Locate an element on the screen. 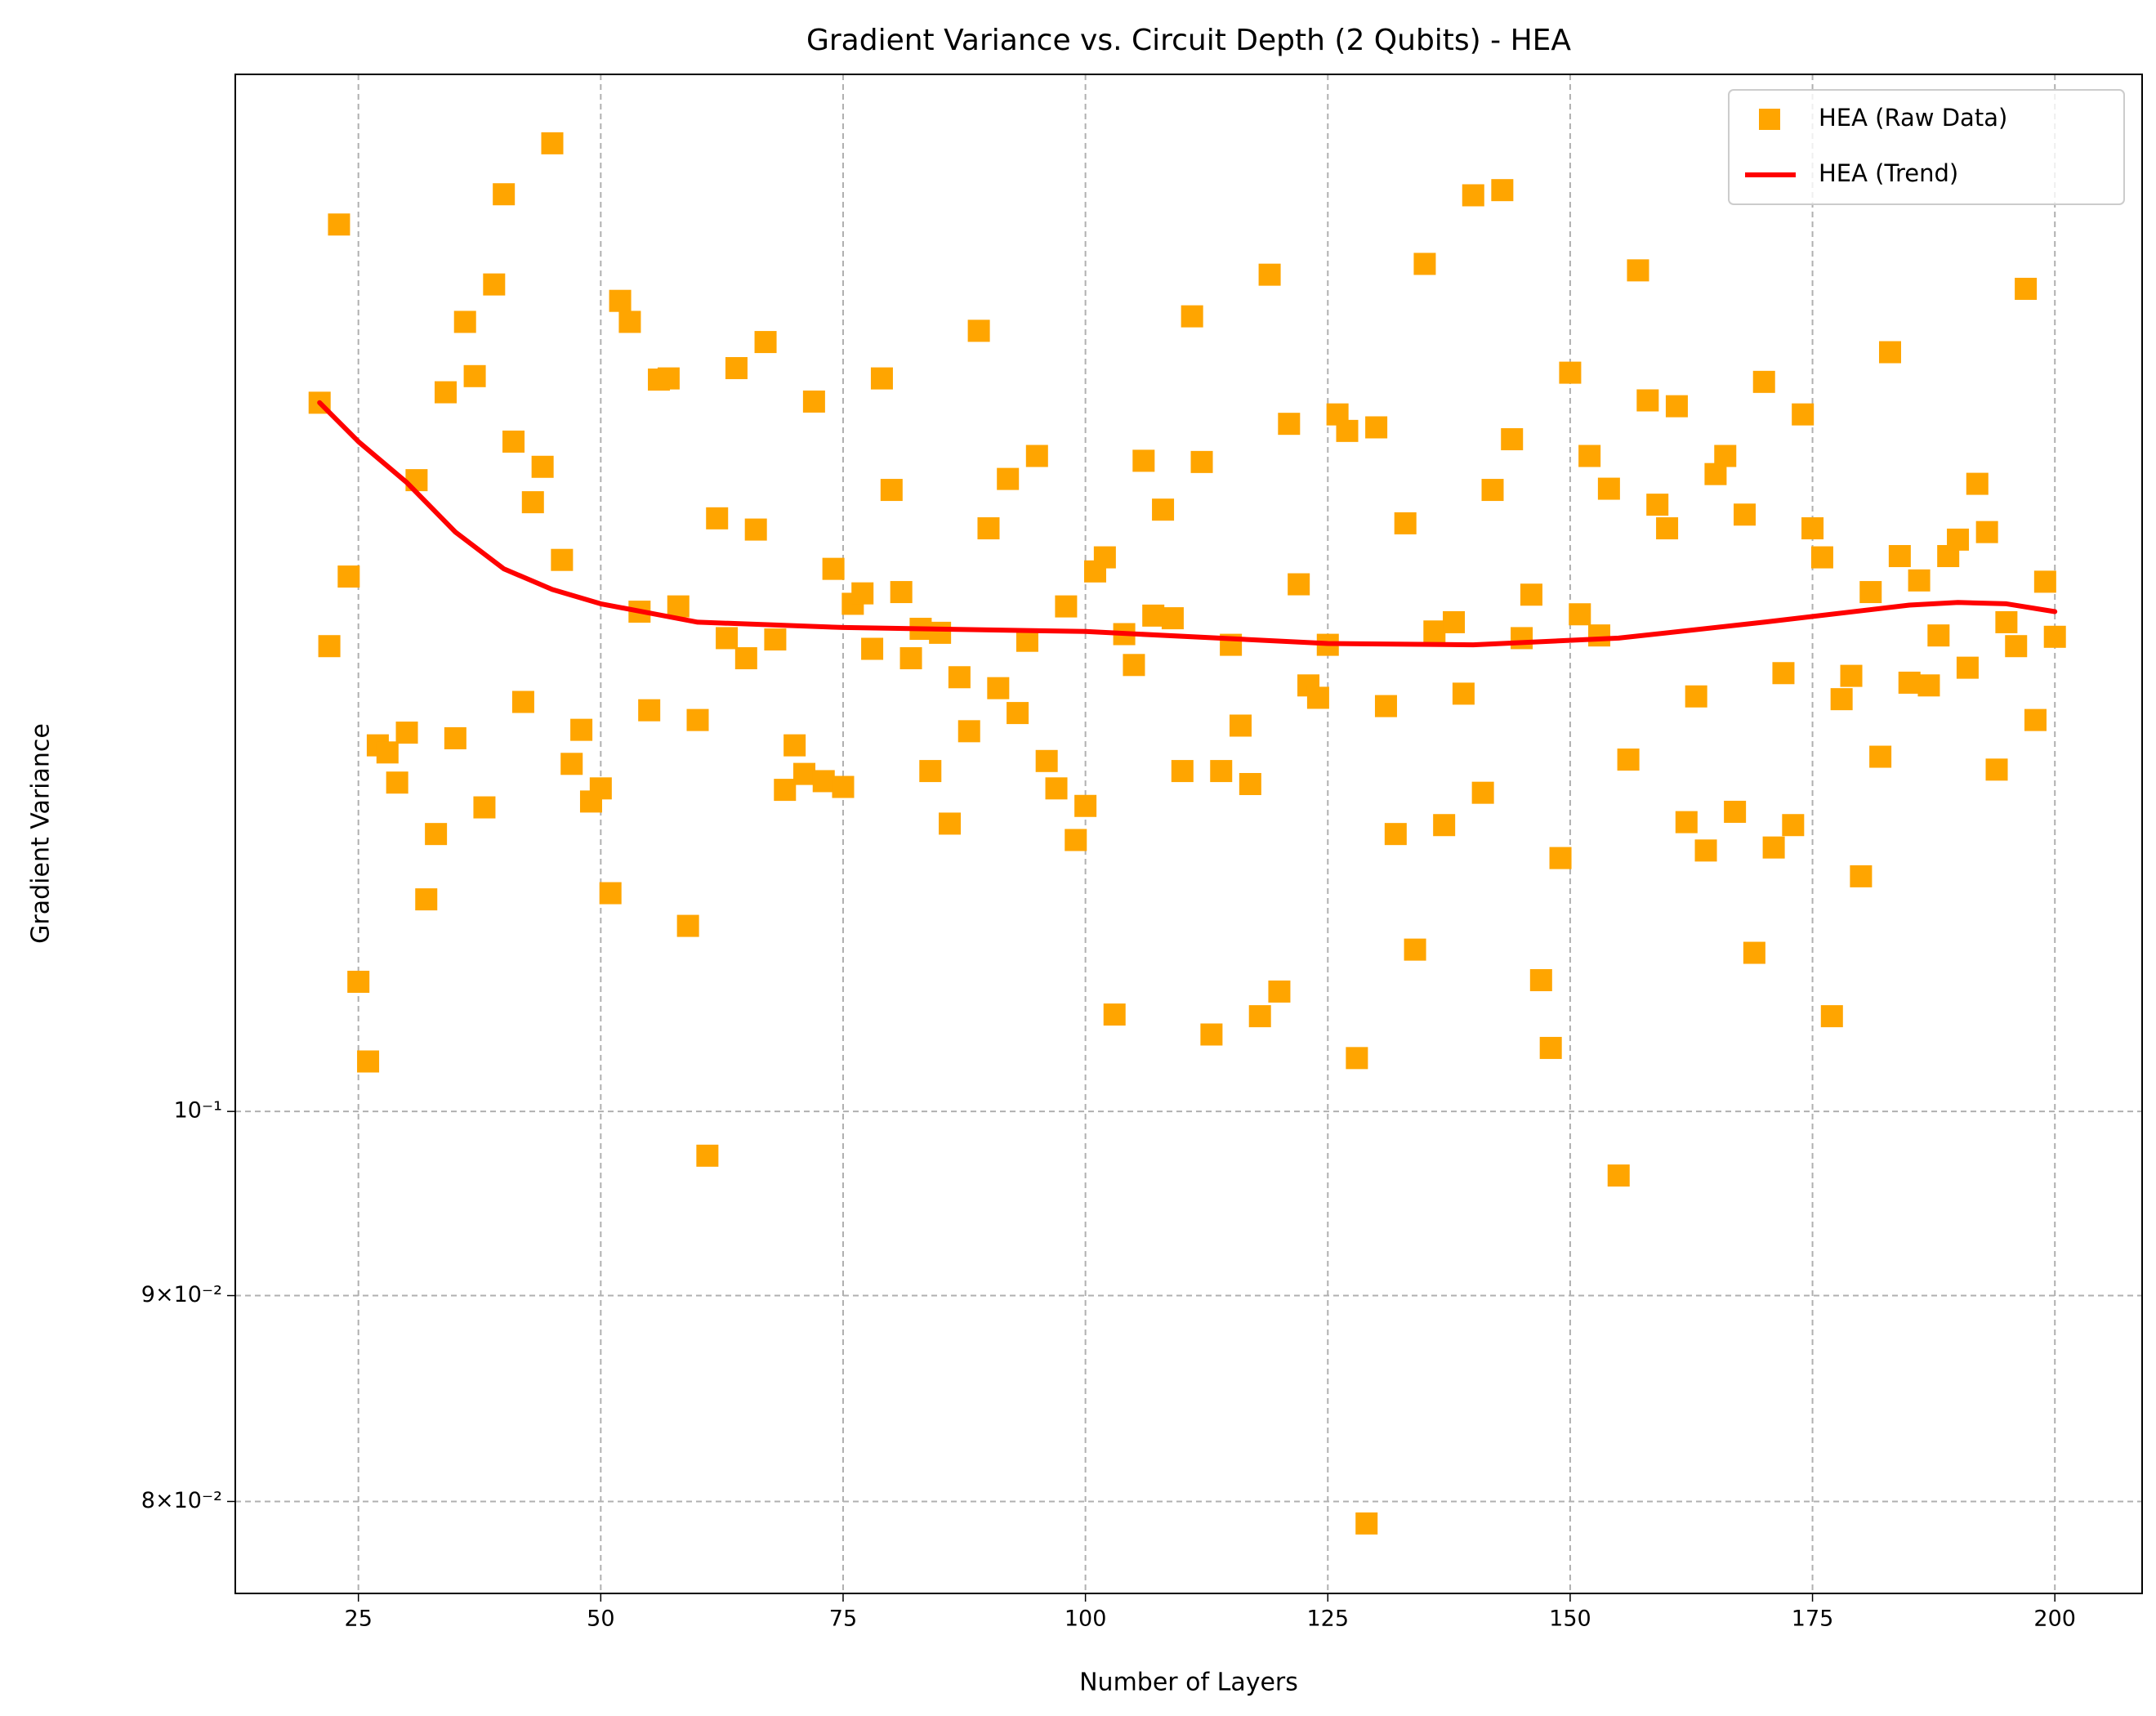 The height and width of the screenshot is (1716, 2156). legend-box is located at coordinates (1926, 147).